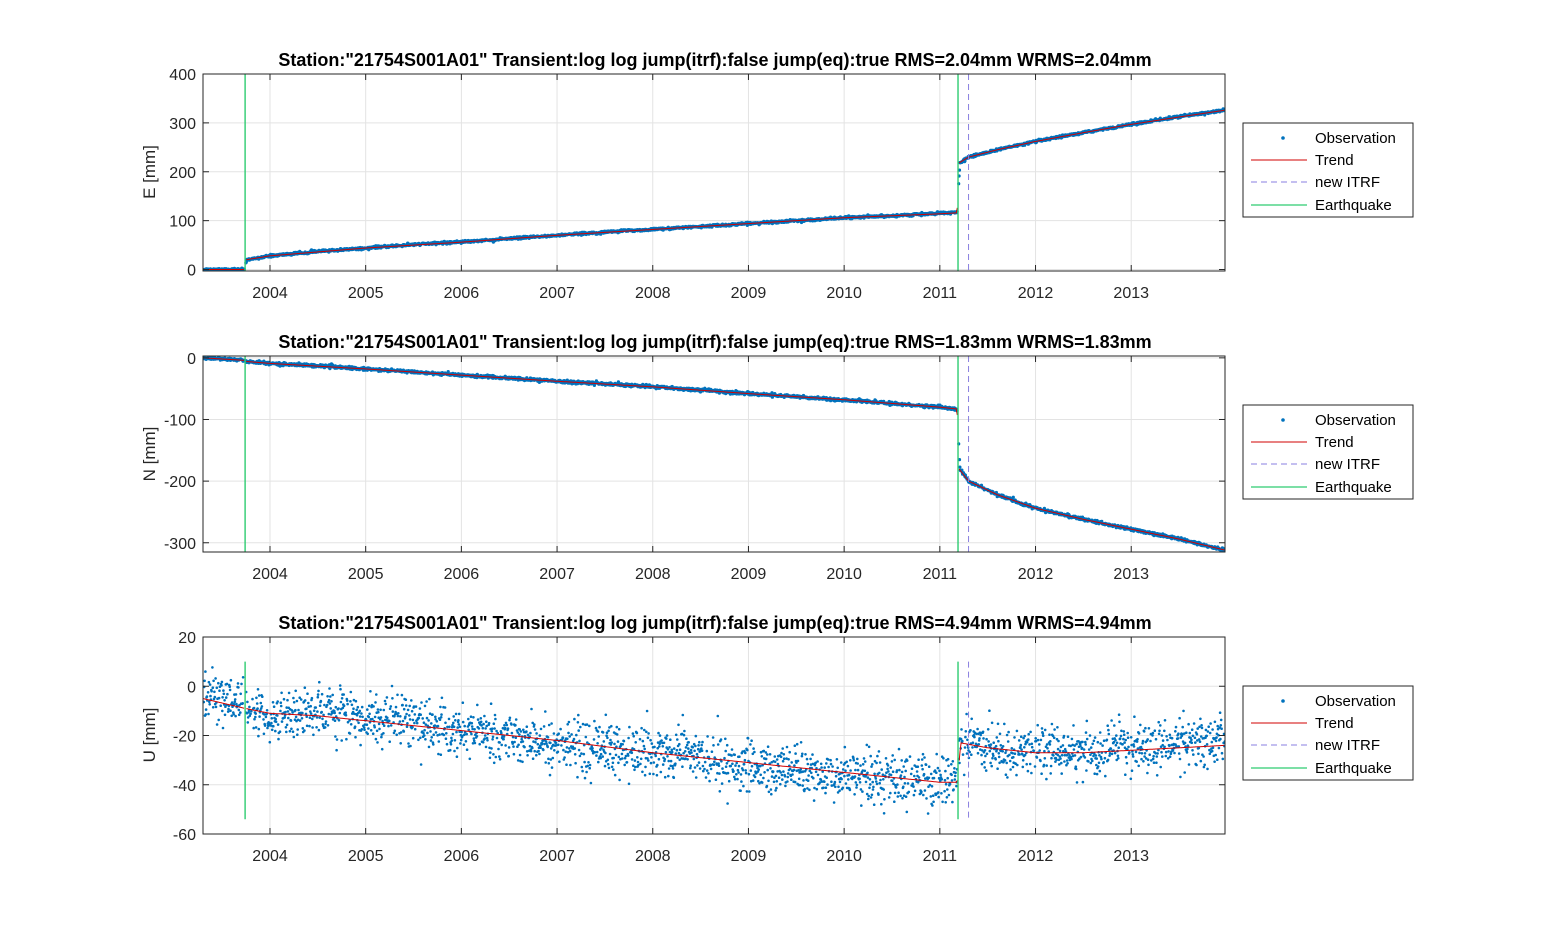 The width and height of the screenshot is (1563, 938). What do you see at coordinates (1353, 205) in the screenshot?
I see `legend-earthquake-label: Earthquake` at bounding box center [1353, 205].